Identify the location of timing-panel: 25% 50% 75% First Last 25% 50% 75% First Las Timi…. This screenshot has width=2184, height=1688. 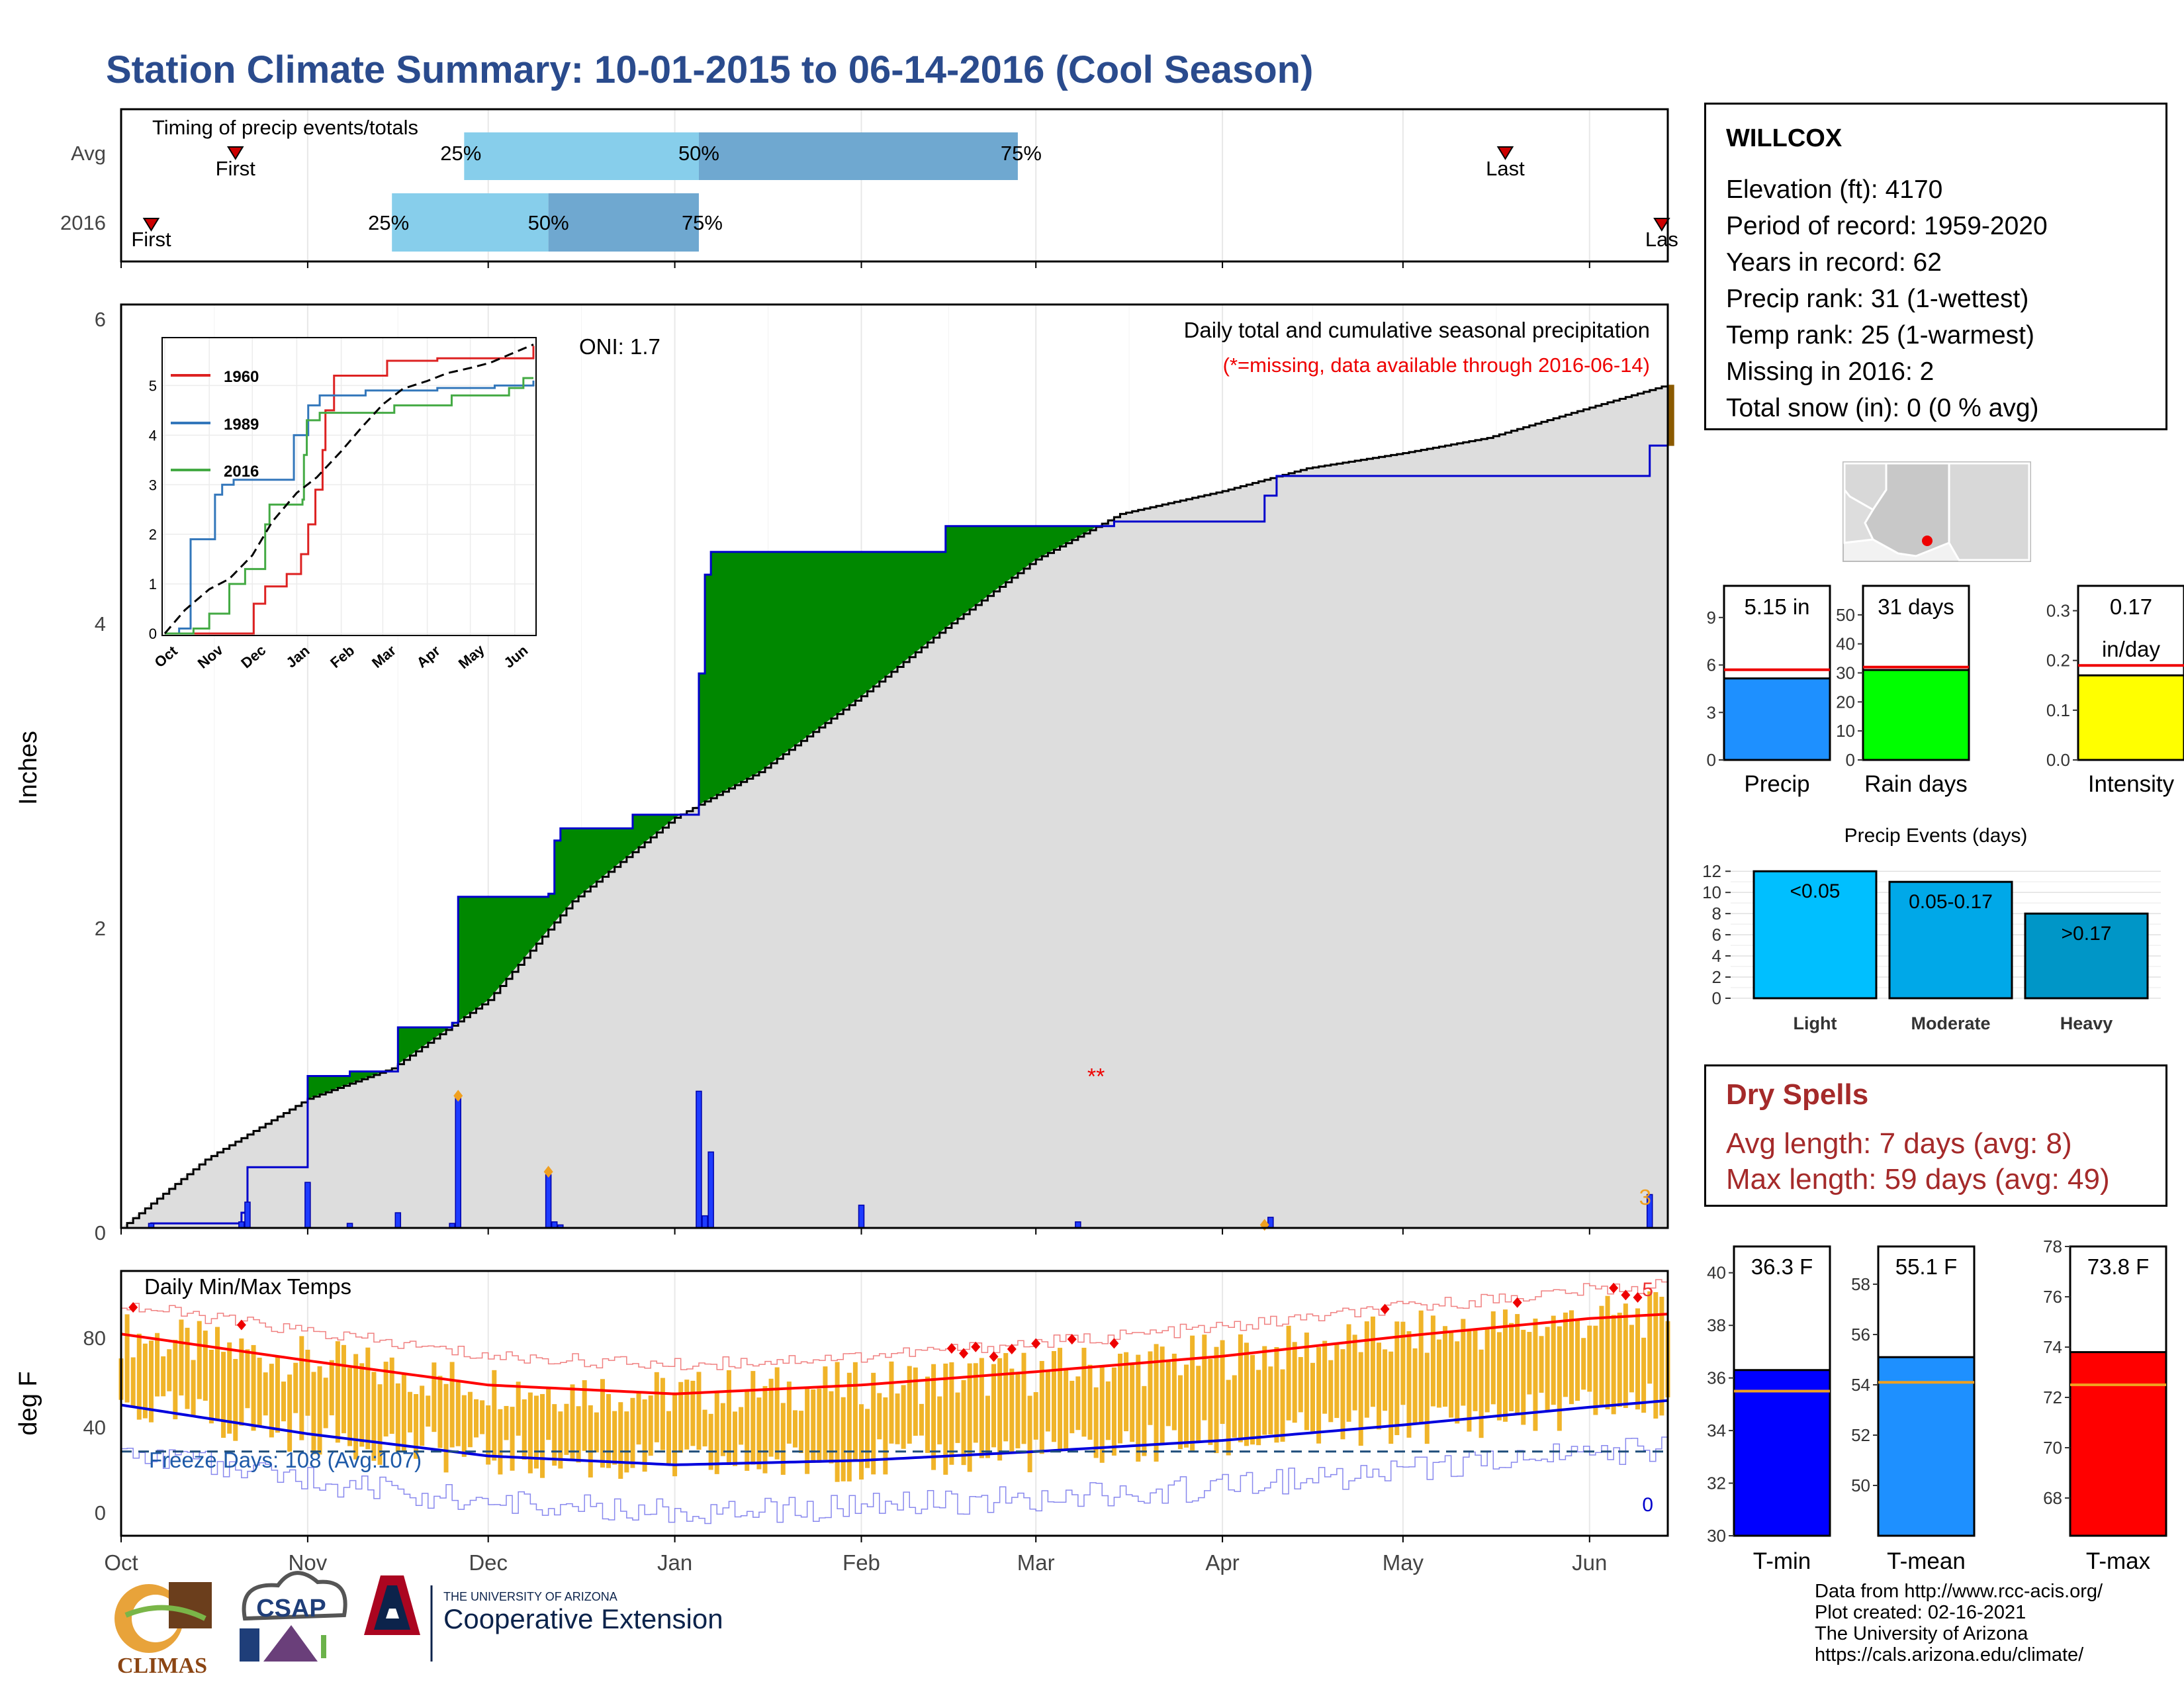
(869, 185).